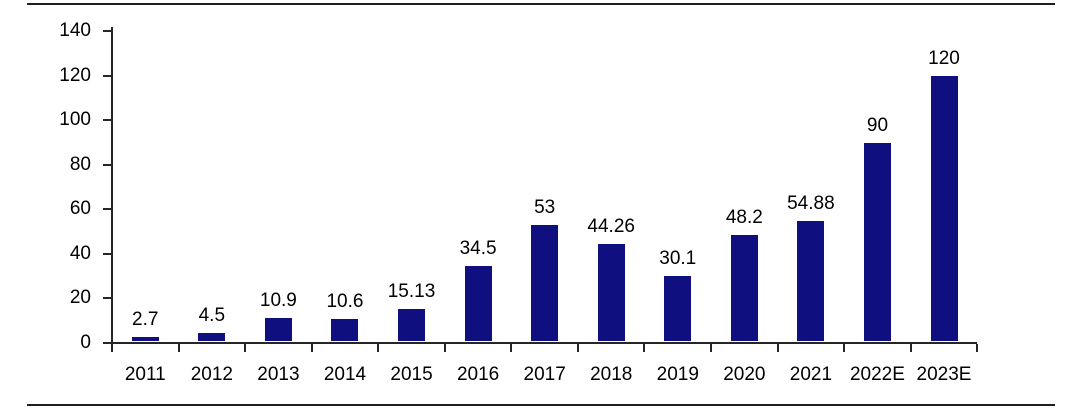 This screenshot has height=411, width=1080. Describe the element at coordinates (278, 301) in the screenshot. I see `bar-value-label: 10.9` at that location.